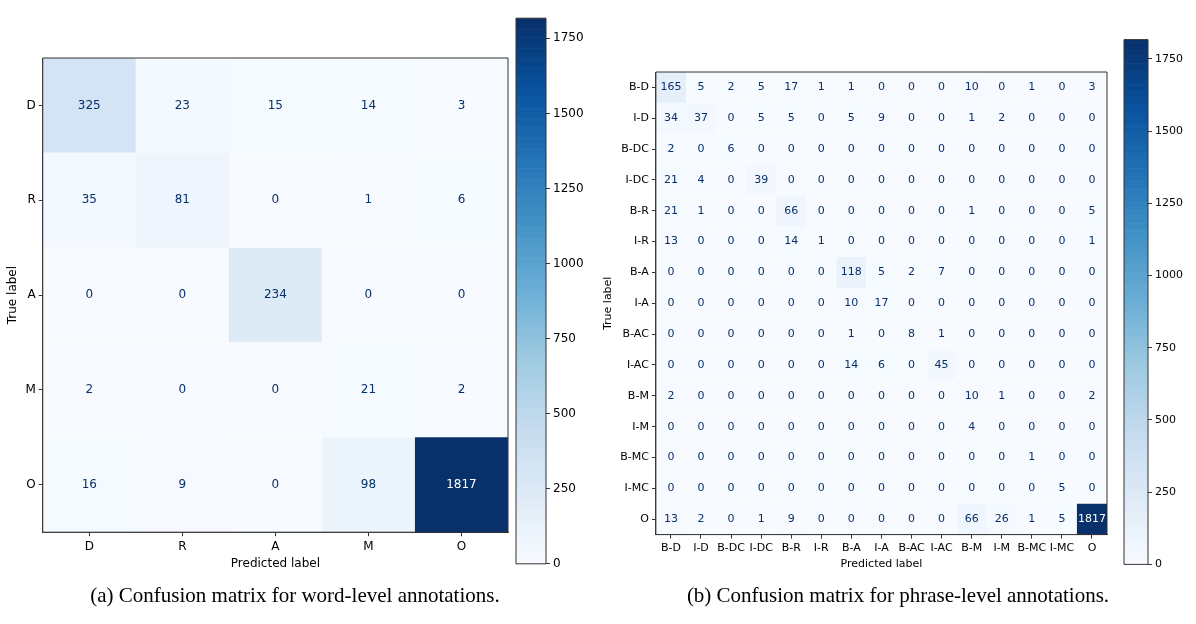 The width and height of the screenshot is (1196, 624). Describe the element at coordinates (1001, 519) in the screenshot. I see `data-label: 26` at that location.